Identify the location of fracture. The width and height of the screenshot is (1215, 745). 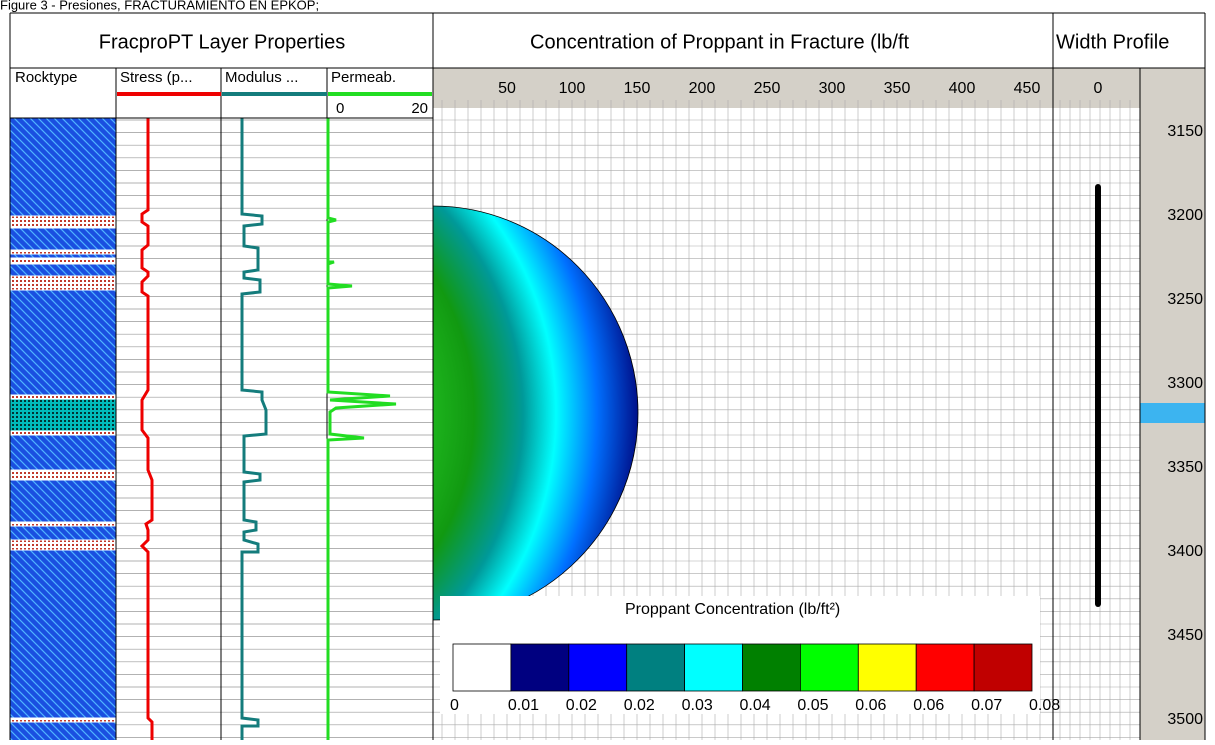
(536, 413).